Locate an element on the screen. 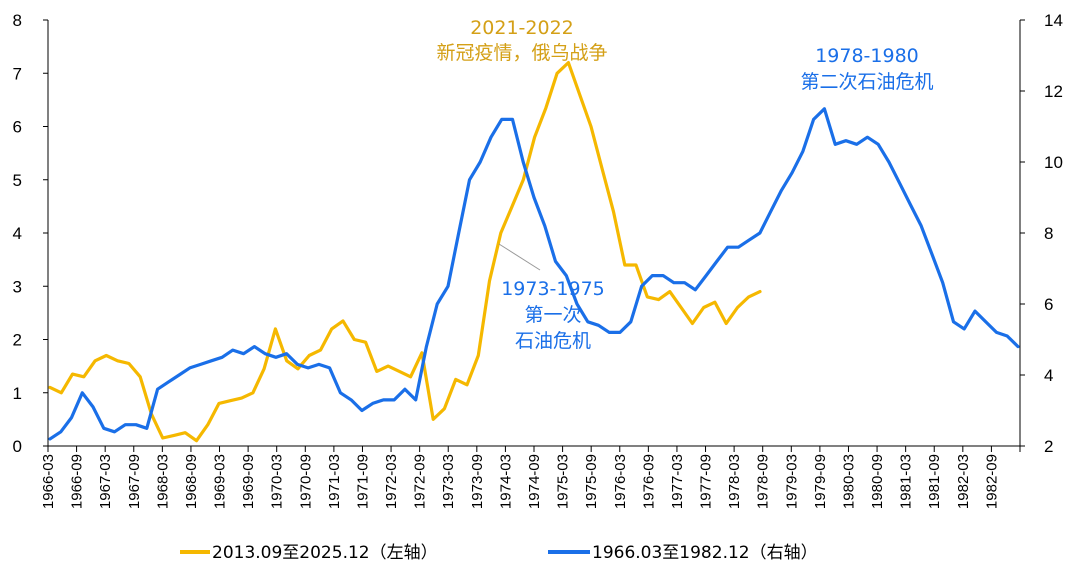  annotation-2021-2022-line: 2021-2022 is located at coordinates (522, 28).